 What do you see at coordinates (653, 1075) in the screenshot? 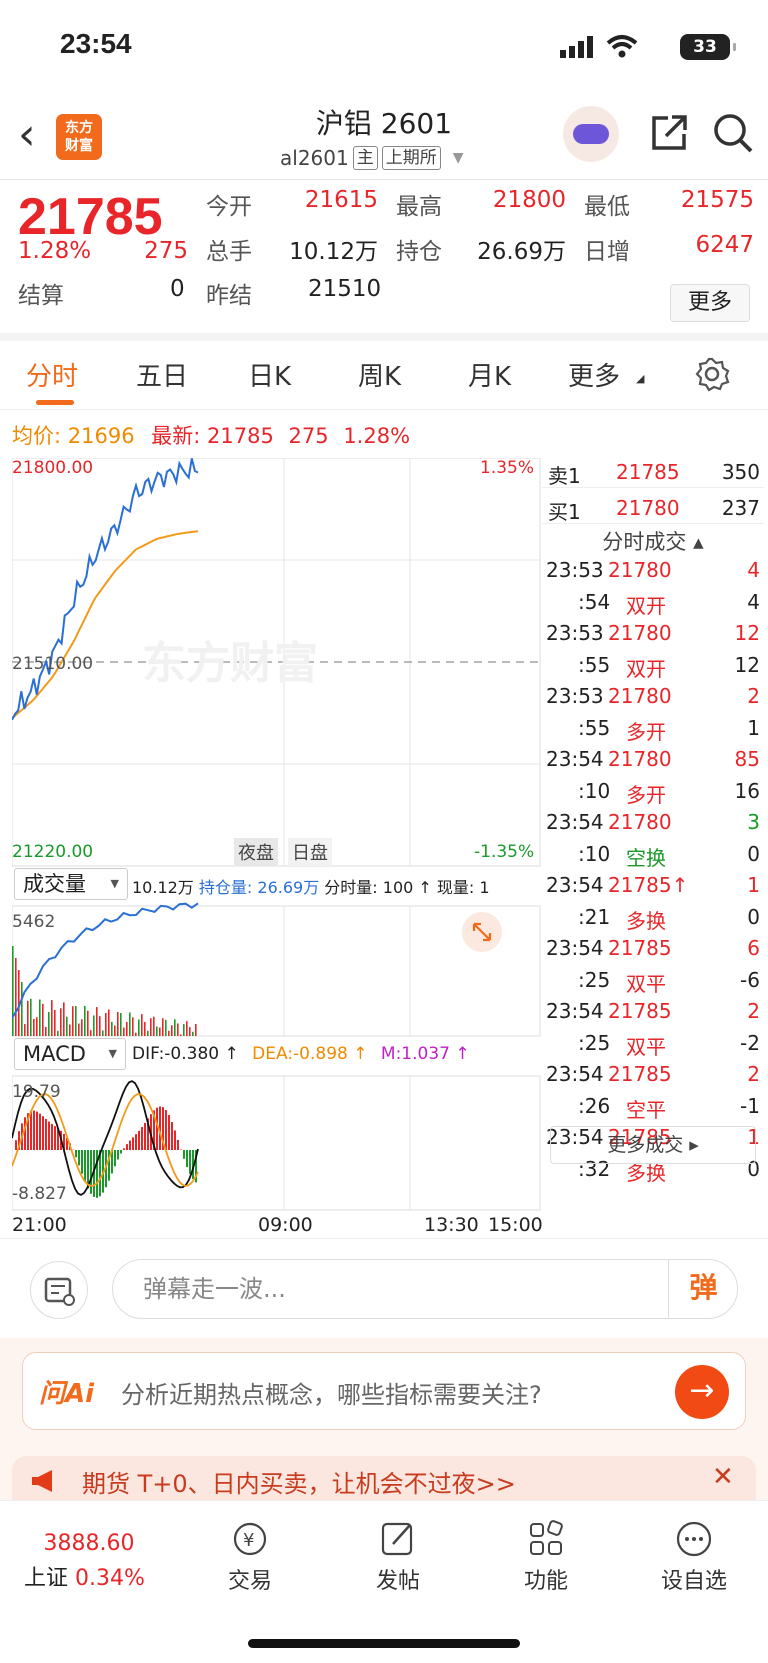
I see `tick-row: 23:54 21785 2` at bounding box center [653, 1075].